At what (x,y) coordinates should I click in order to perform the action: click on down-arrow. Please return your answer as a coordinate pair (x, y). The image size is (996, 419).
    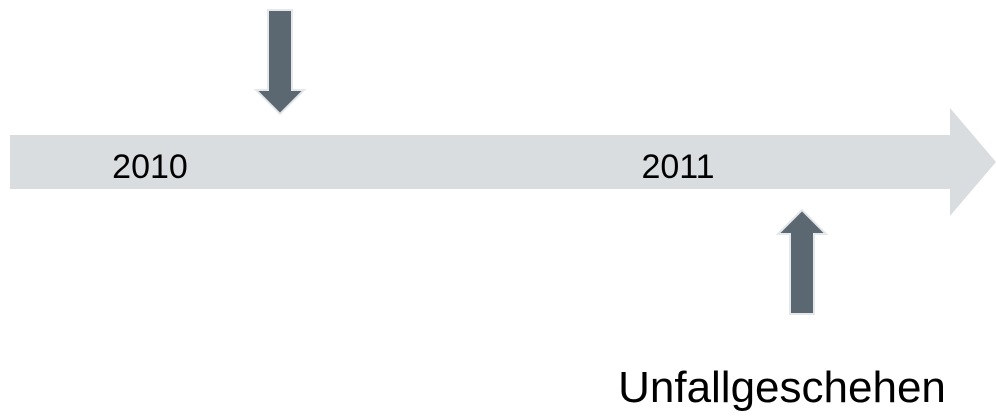
    Looking at the image, I should click on (280, 62).